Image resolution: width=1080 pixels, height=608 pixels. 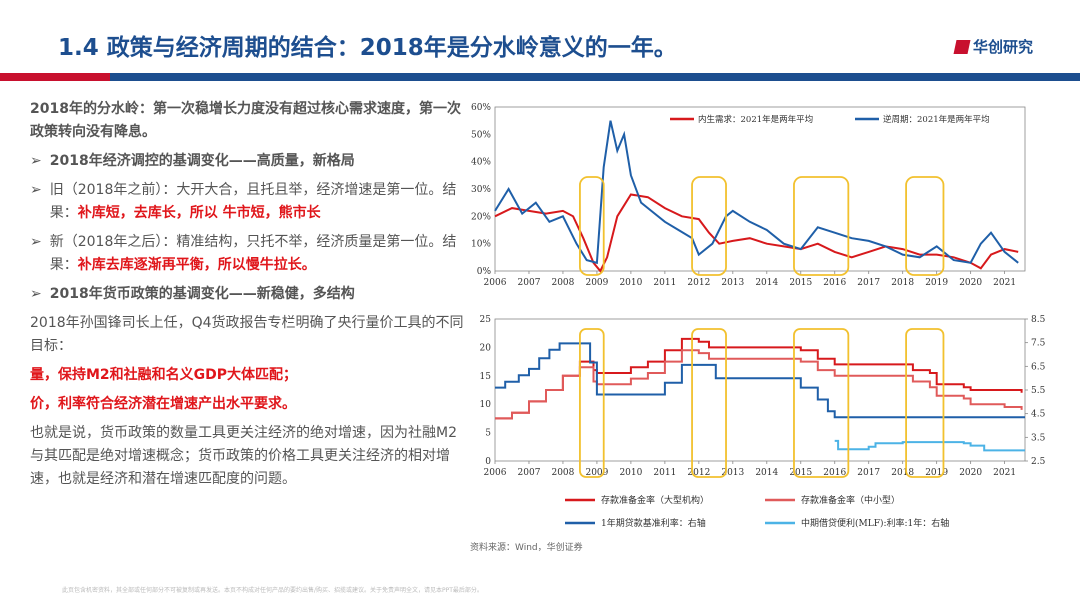 What do you see at coordinates (486, 348) in the screenshot?
I see `chart-bottom-y-tick-label: 20` at bounding box center [486, 348].